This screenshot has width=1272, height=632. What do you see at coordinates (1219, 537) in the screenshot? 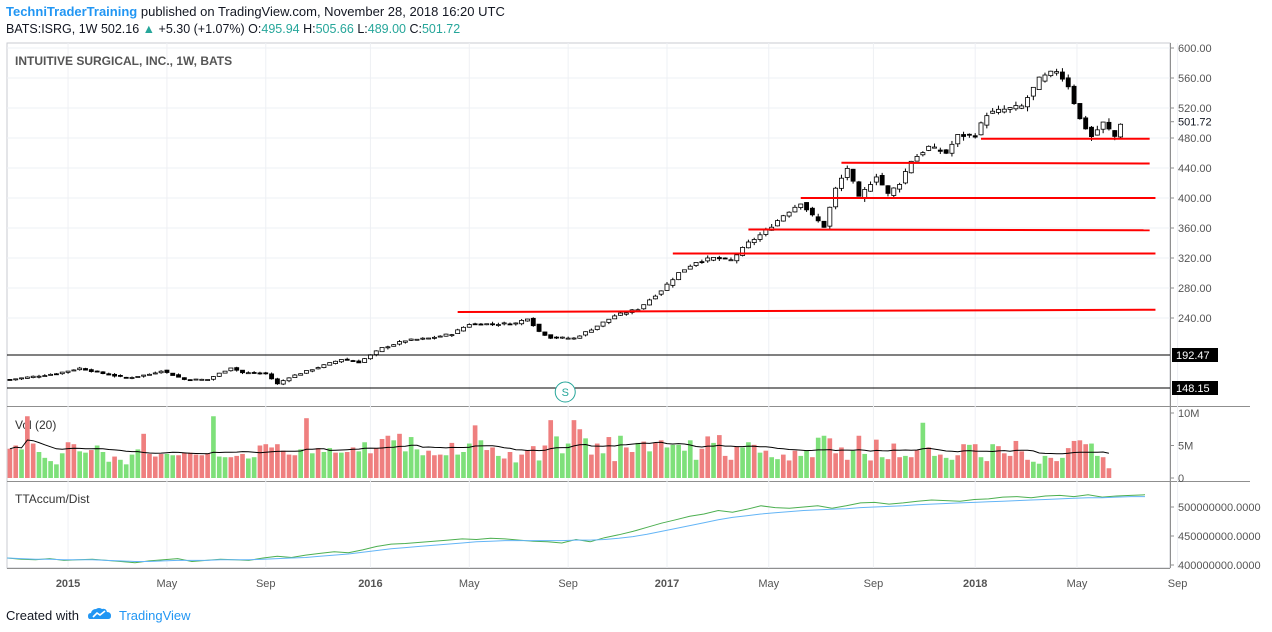
I see `accum-tick-label: 450000000.0000` at bounding box center [1219, 537].